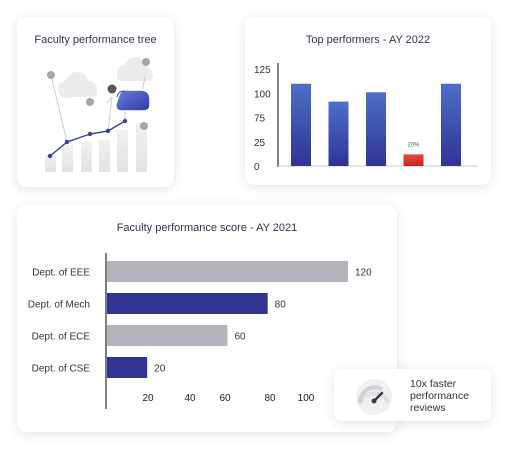  Describe the element at coordinates (368, 40) in the screenshot. I see `top-performers-title: Top performers - AY 2022` at that location.